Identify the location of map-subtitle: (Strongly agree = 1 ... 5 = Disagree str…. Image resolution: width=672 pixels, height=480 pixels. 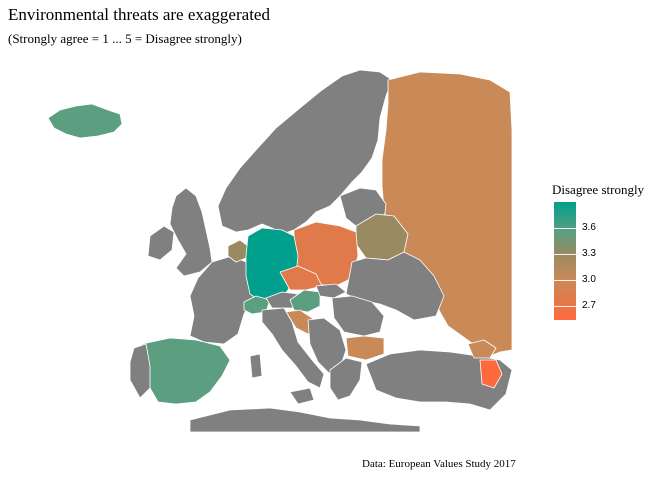
(125, 38).